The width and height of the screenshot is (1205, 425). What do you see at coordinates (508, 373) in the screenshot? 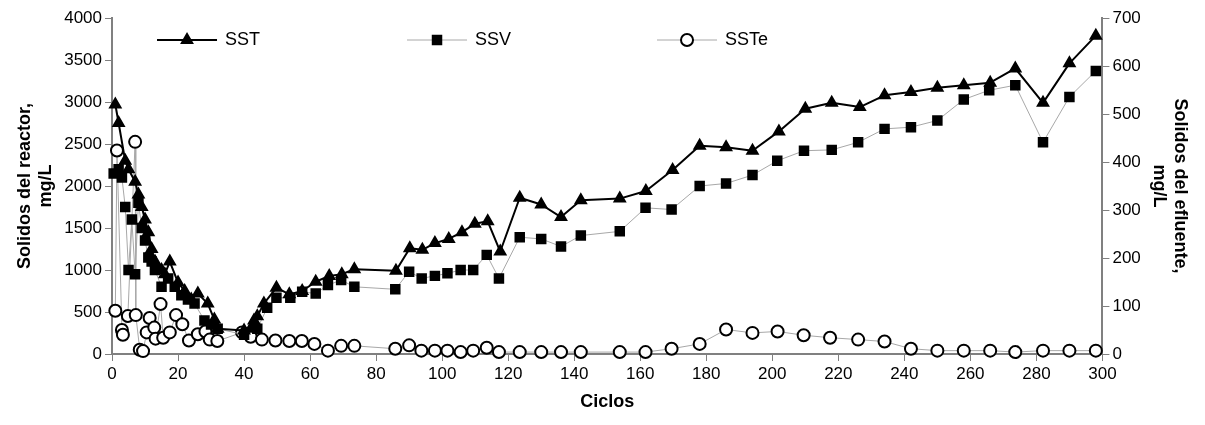
I see `x-tick-label: 120` at bounding box center [508, 373].